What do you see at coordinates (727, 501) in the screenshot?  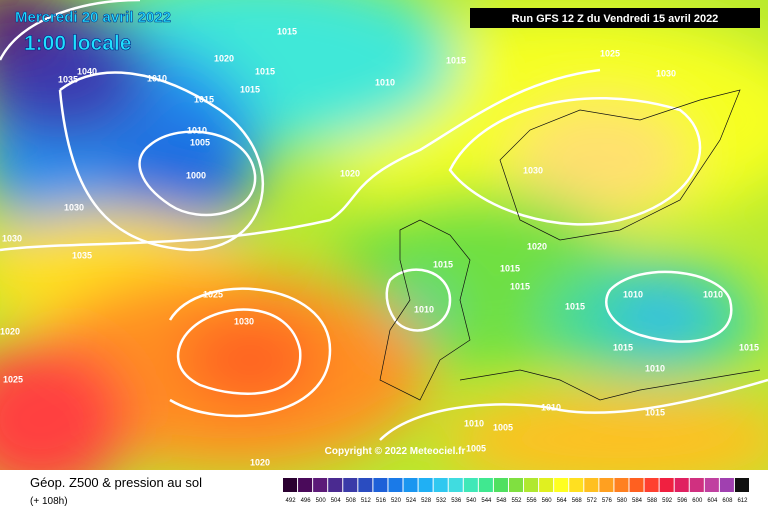 I see `scale-label: 608` at bounding box center [727, 501].